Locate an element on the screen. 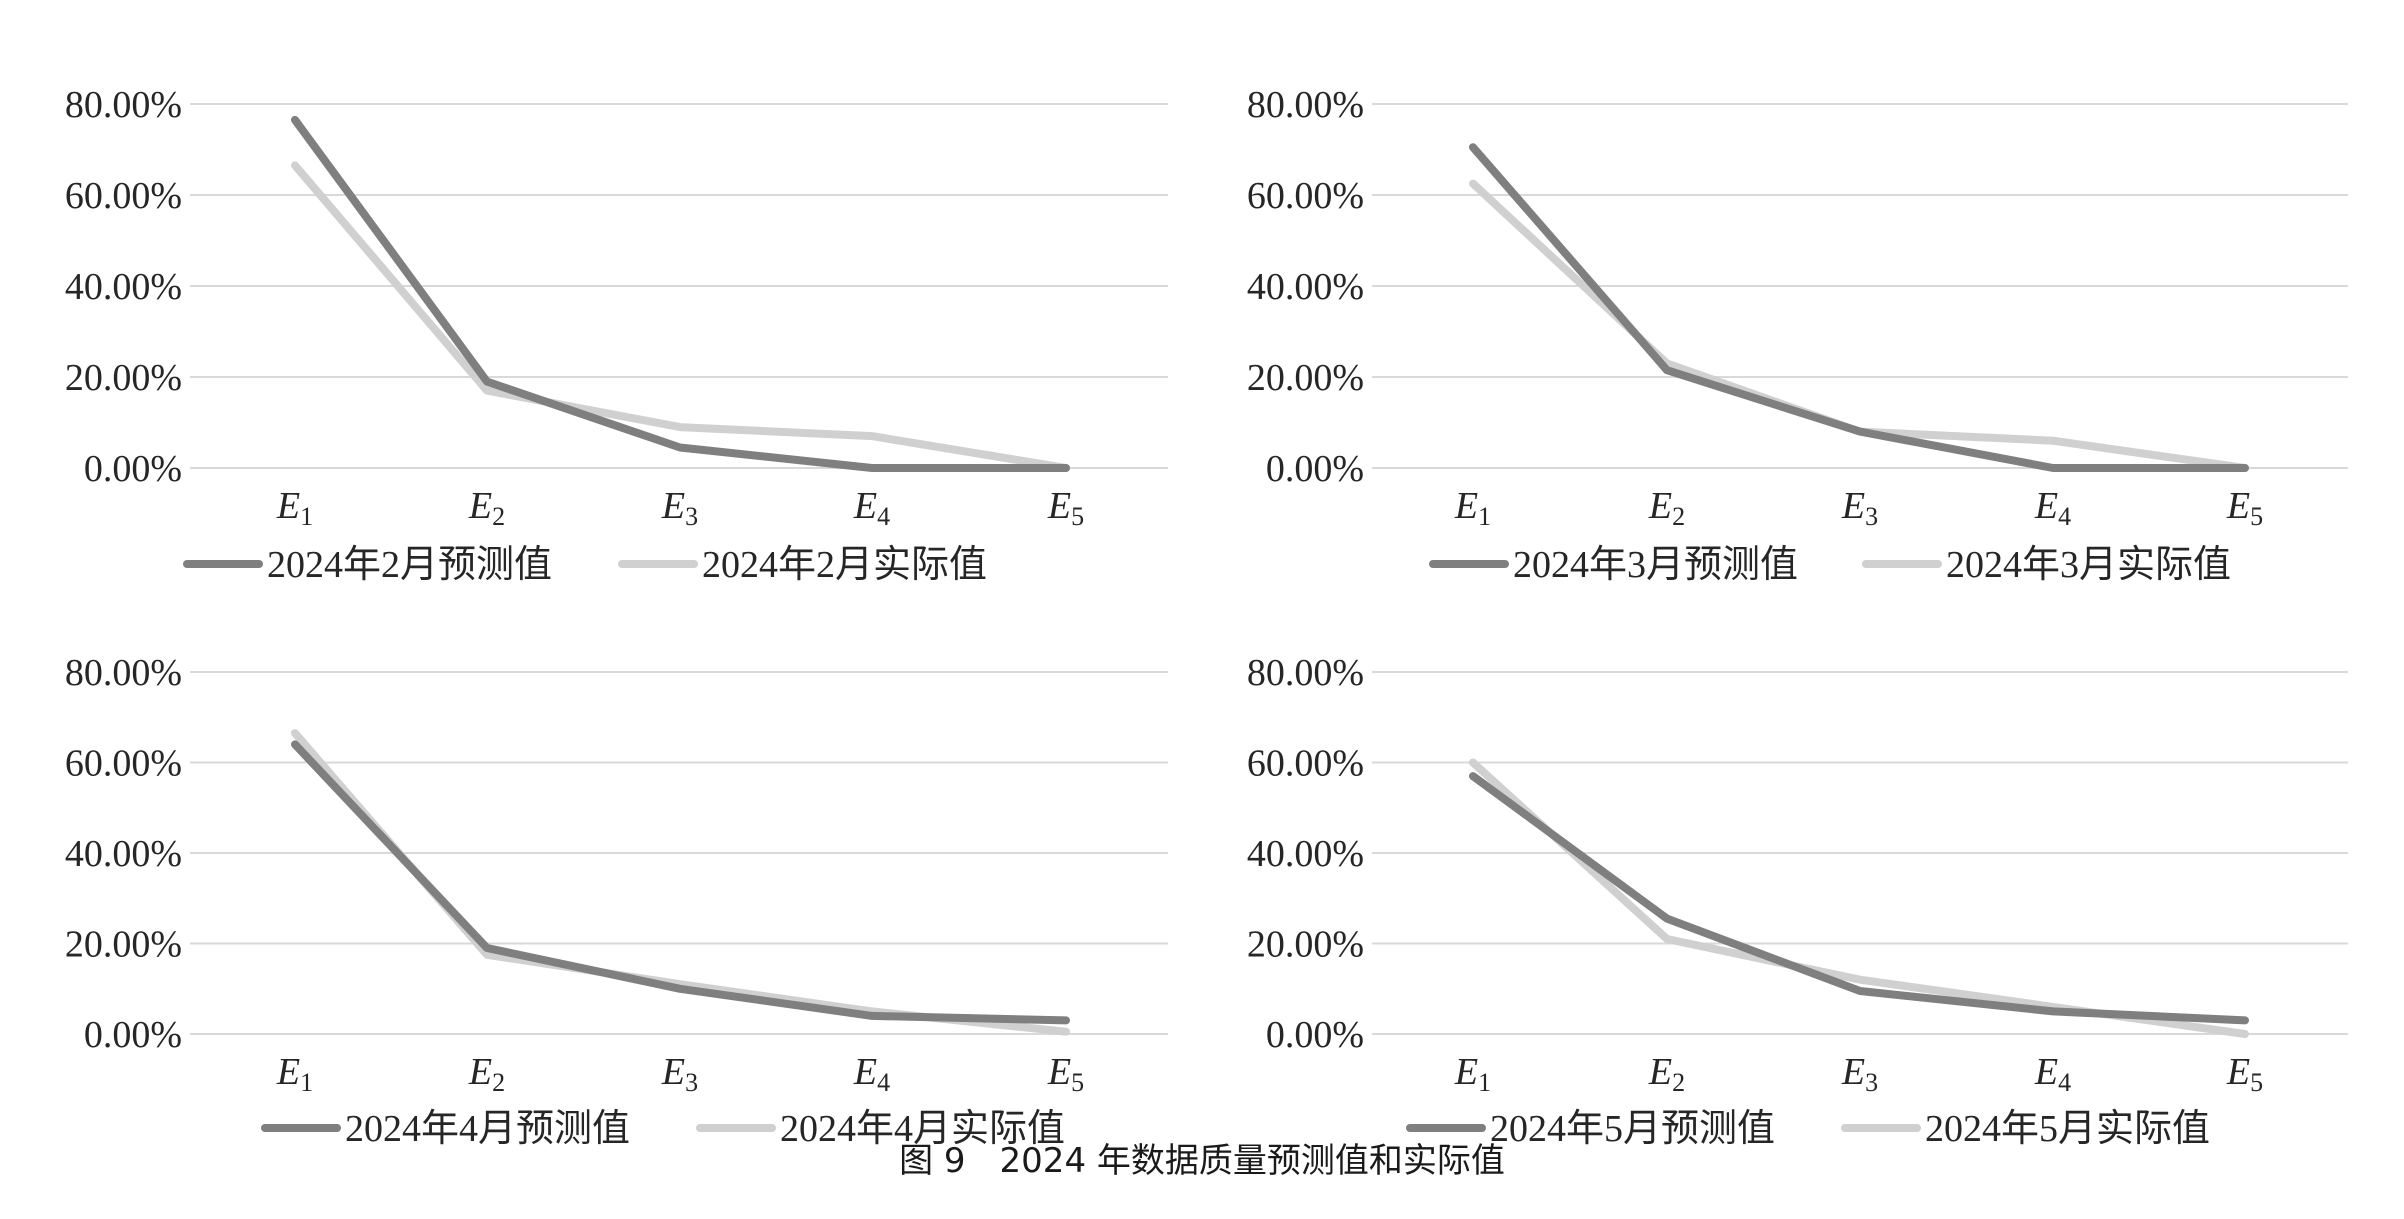 The width and height of the screenshot is (2404, 1219). legend-label: 2024年4月预测值 is located at coordinates (487, 1129).